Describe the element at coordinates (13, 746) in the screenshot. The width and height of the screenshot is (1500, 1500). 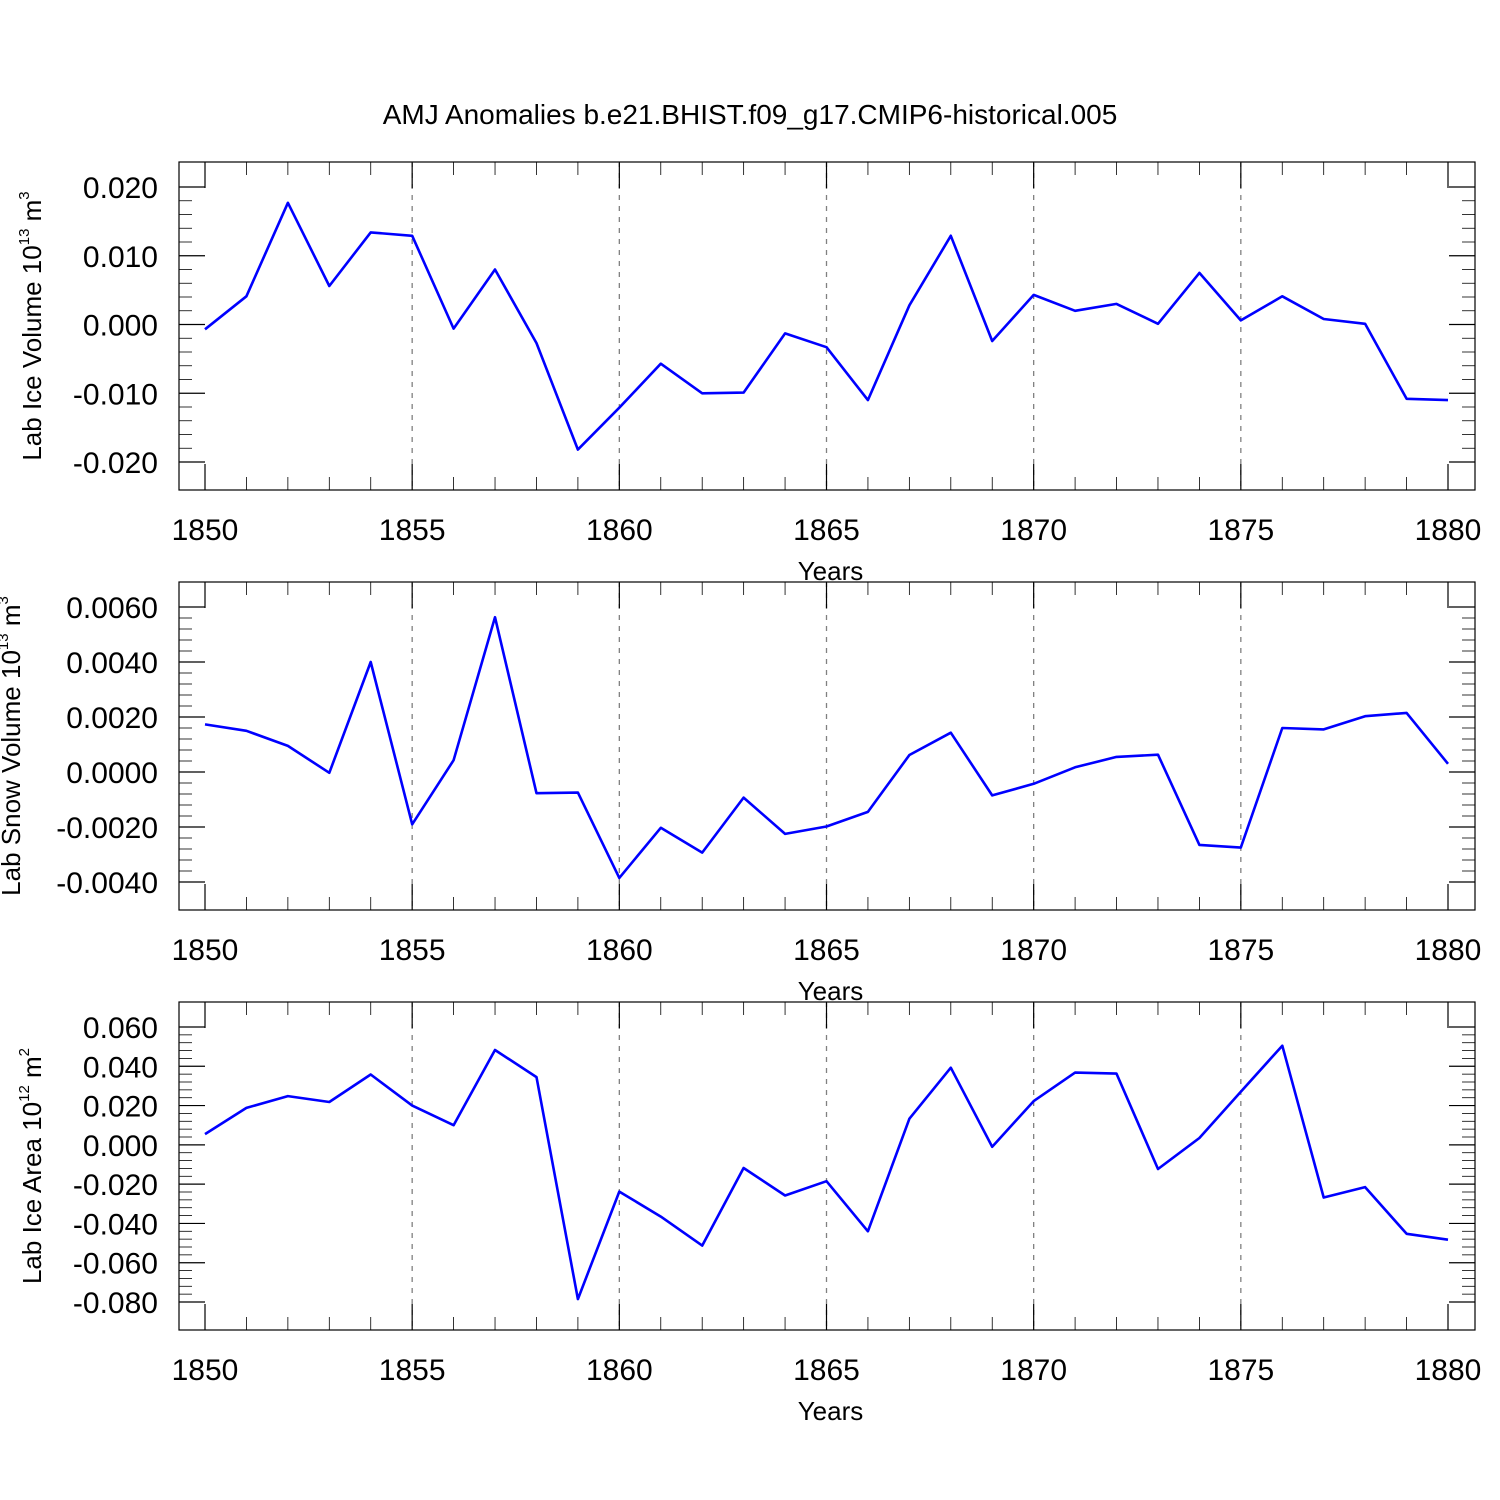
I see `y-axis-label: Lab Snow Volume 1013 m3` at that location.